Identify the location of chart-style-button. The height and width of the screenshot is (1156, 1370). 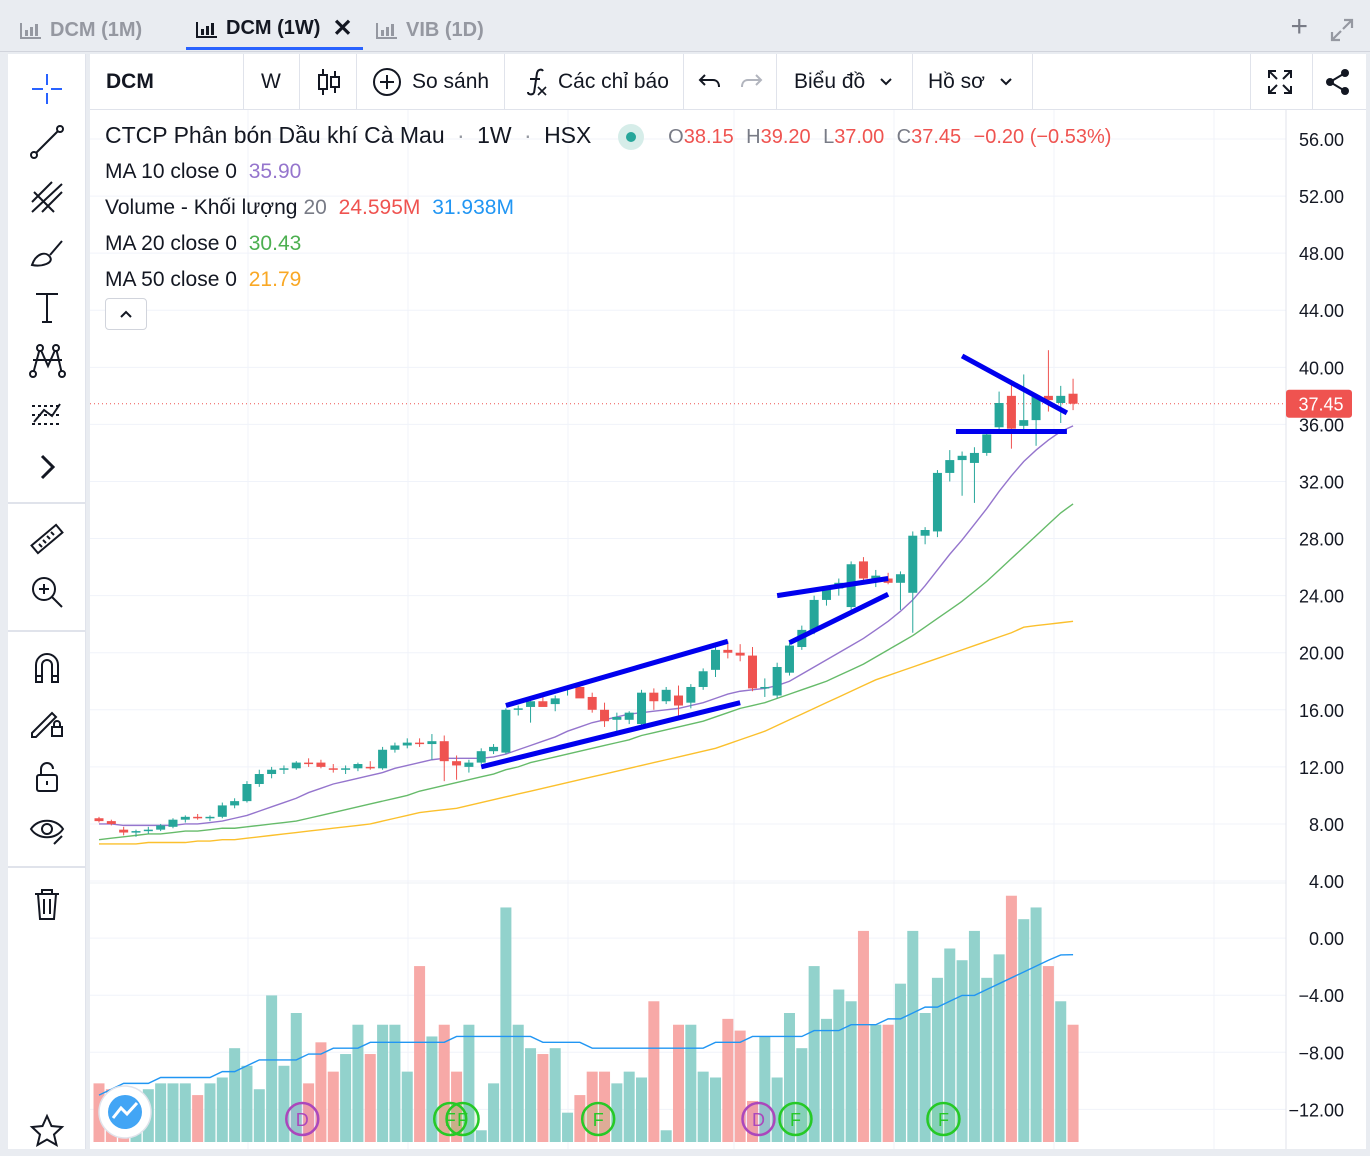
(329, 82).